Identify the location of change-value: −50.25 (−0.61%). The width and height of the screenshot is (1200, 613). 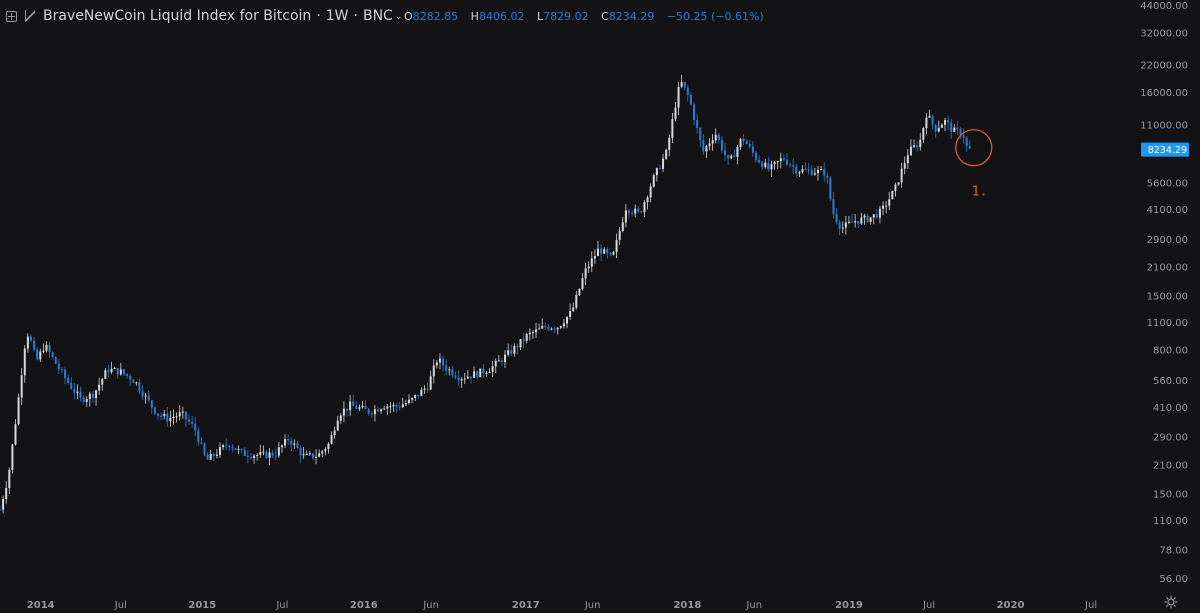
(715, 16).